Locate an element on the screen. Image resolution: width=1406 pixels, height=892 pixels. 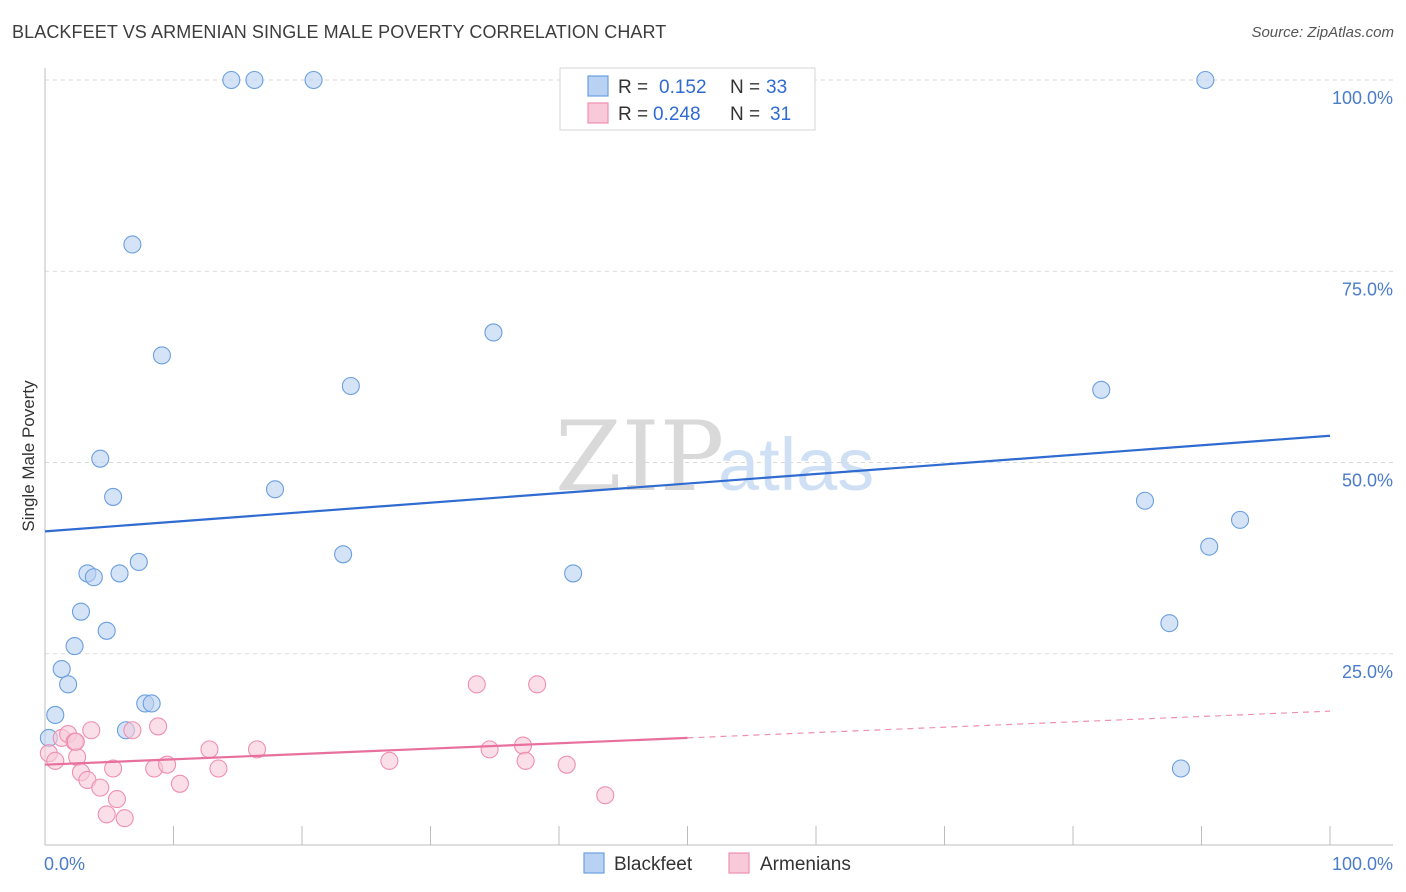
bottom-legend: Blackfeet Armenians is located at coordinates (717, 863).